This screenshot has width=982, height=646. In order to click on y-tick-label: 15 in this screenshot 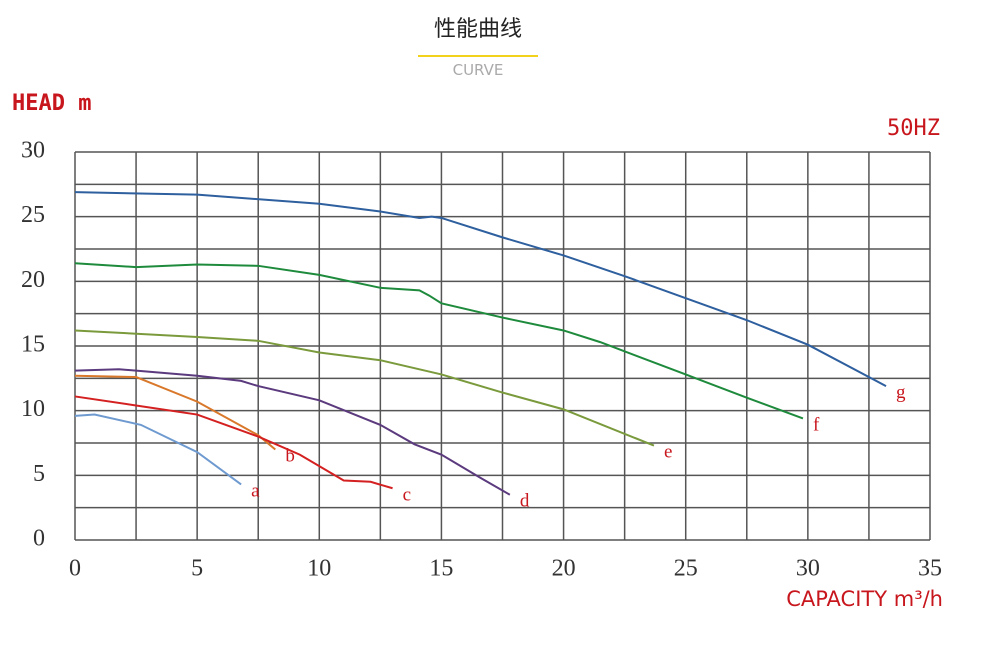, I will do `click(33, 345)`.